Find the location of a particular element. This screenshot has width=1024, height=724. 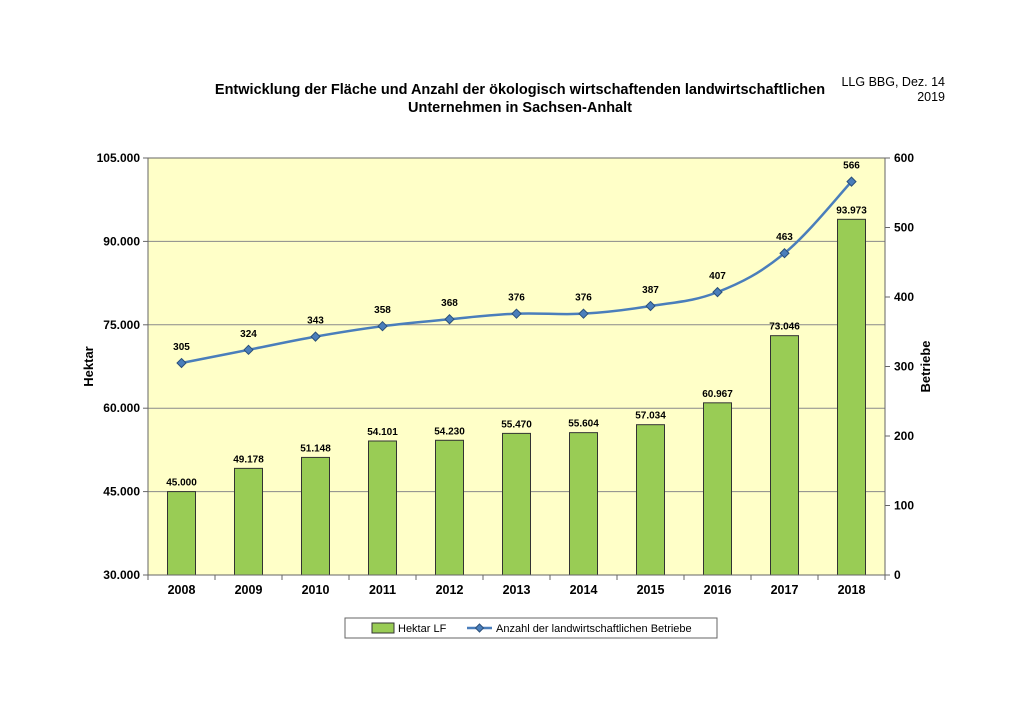

chart-title-line-2: Unternehmen in Sachsen-Anhalt is located at coordinates (520, 108).